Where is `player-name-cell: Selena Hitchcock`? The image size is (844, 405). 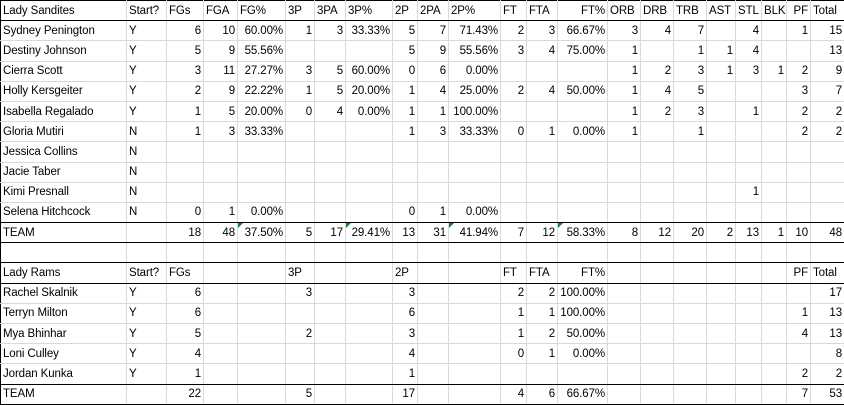 player-name-cell: Selena Hitchcock is located at coordinates (63, 213).